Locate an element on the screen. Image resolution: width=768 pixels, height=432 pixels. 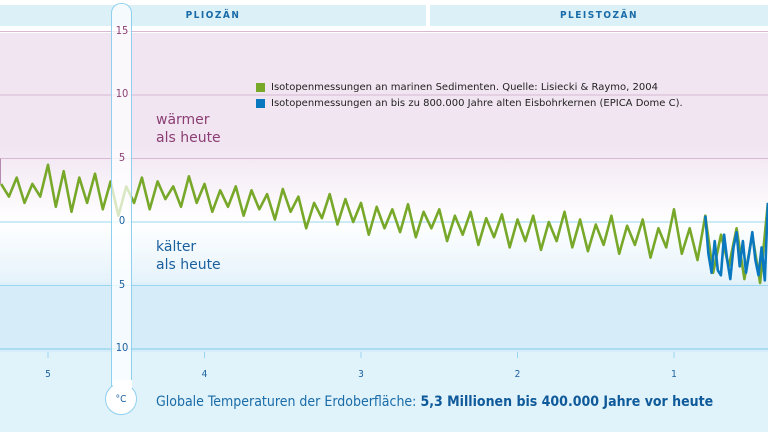
x-tick-label: 1 is located at coordinates (674, 374).